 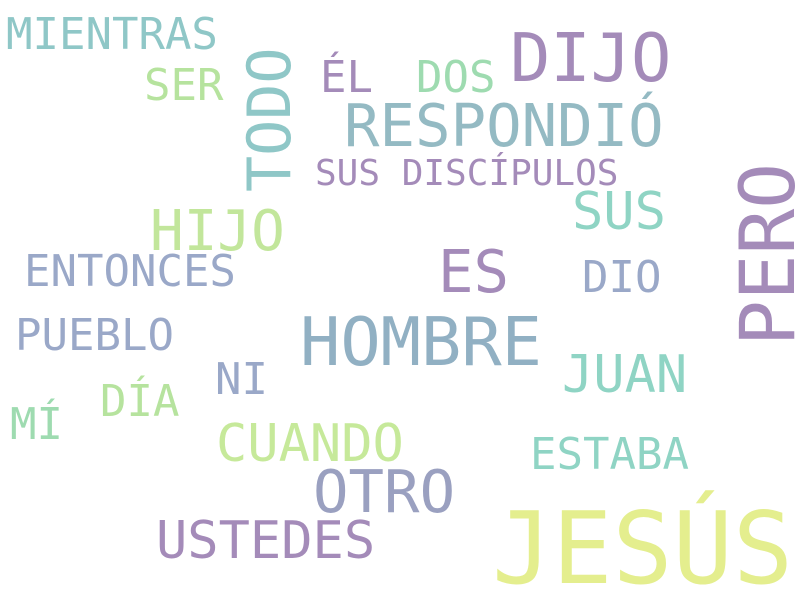 I want to click on word-entonces: ENTONCES, so click(x=130, y=271).